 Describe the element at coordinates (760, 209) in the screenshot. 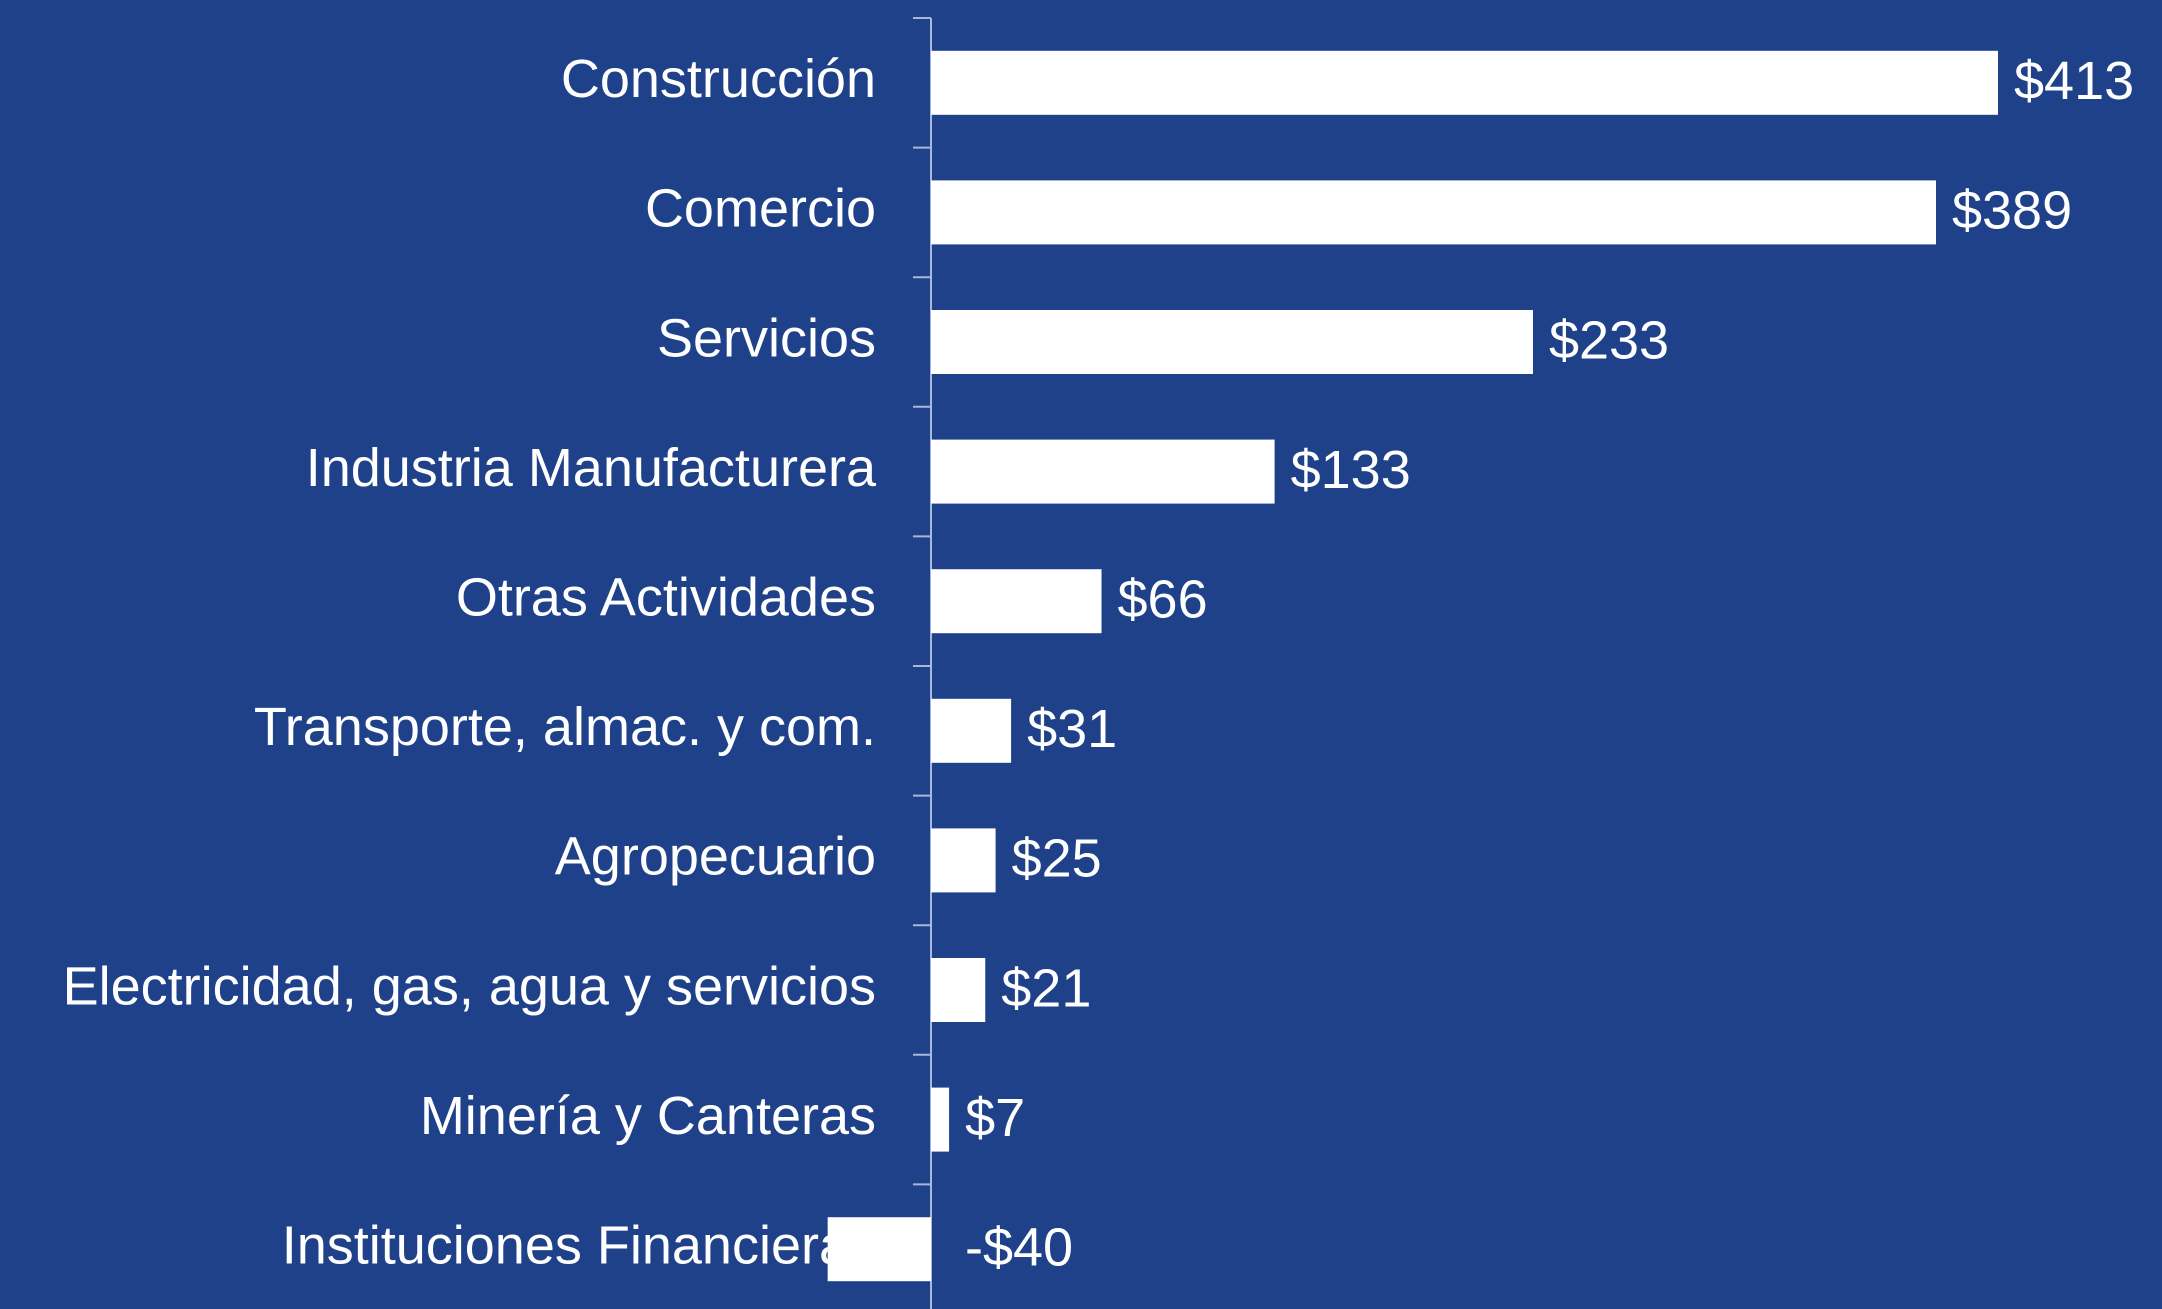

I see `y-tick-label: Comercio` at that location.